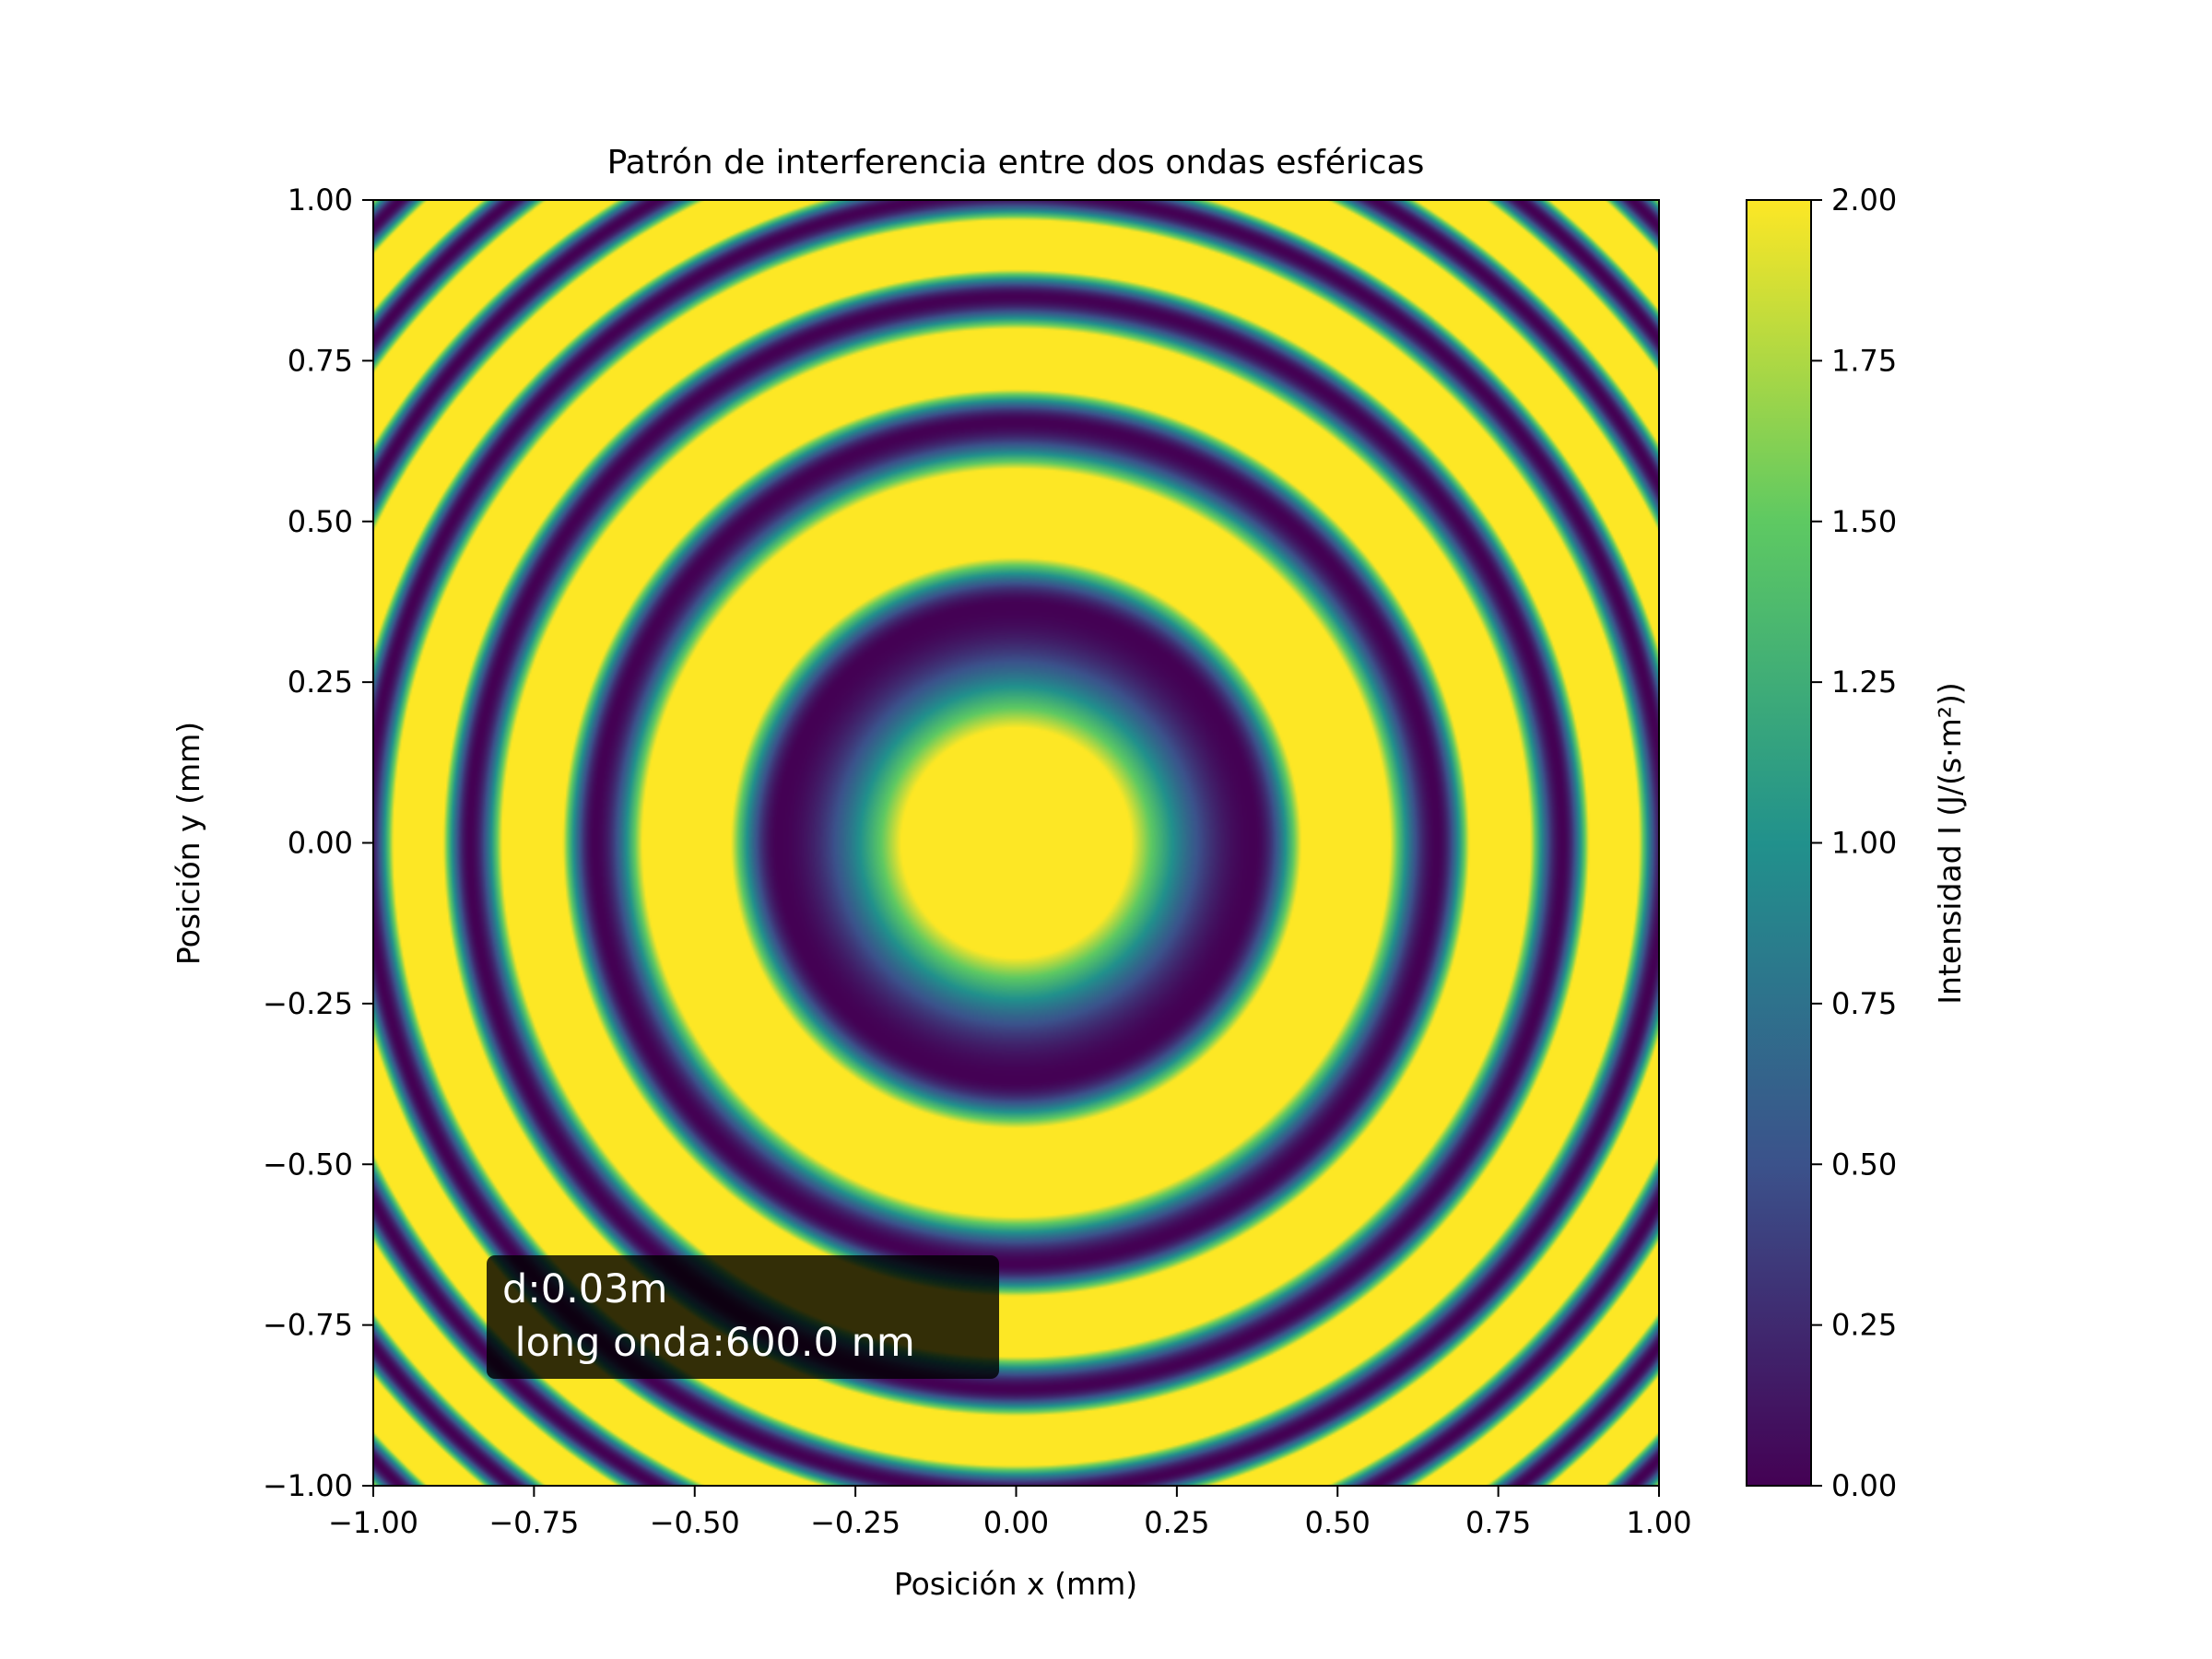 The image size is (2212, 1659). Describe the element at coordinates (1015, 1584) in the screenshot. I see `x-axis-label: Posición x (mm)` at that location.